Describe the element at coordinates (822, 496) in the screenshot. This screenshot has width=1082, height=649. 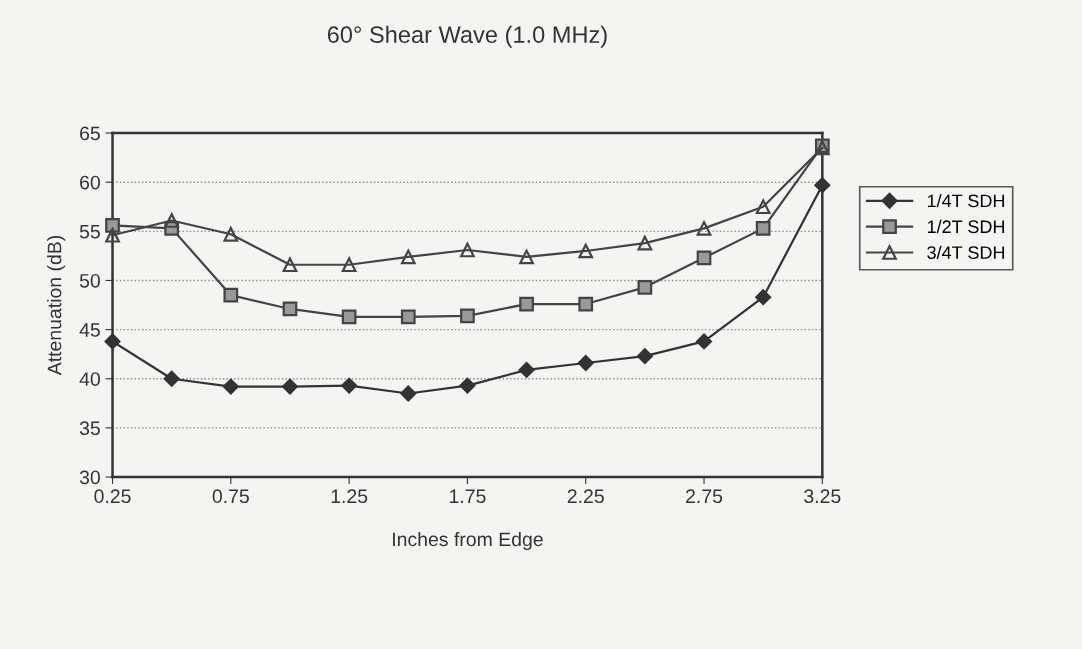
I see `x-tick-label: 3.25` at that location.